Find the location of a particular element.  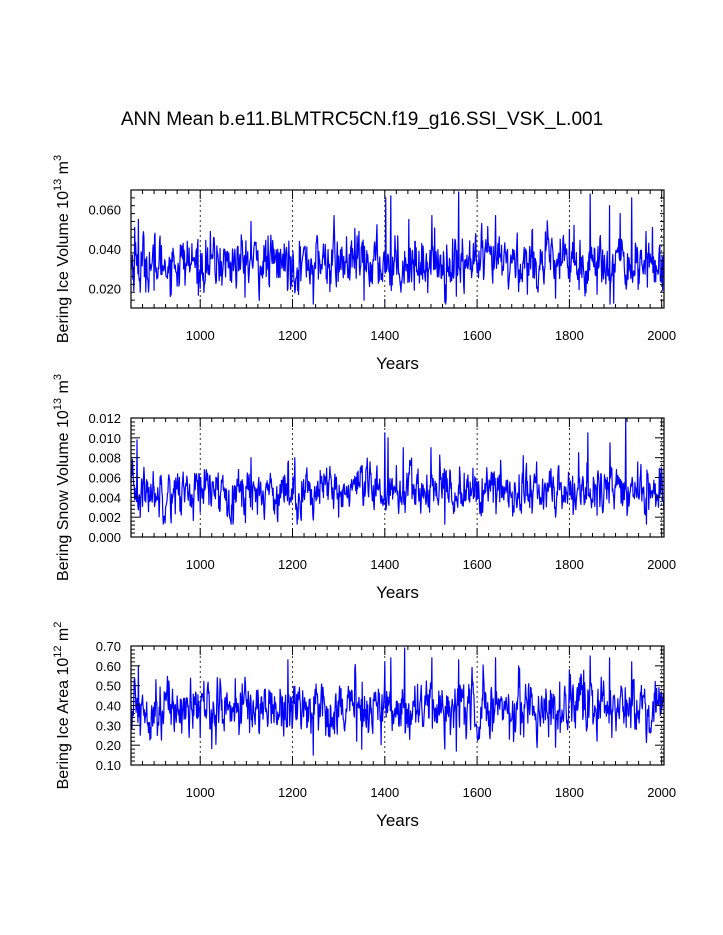

y-axis-title: Bering Snow Volume 1013 m3 is located at coordinates (62, 477).